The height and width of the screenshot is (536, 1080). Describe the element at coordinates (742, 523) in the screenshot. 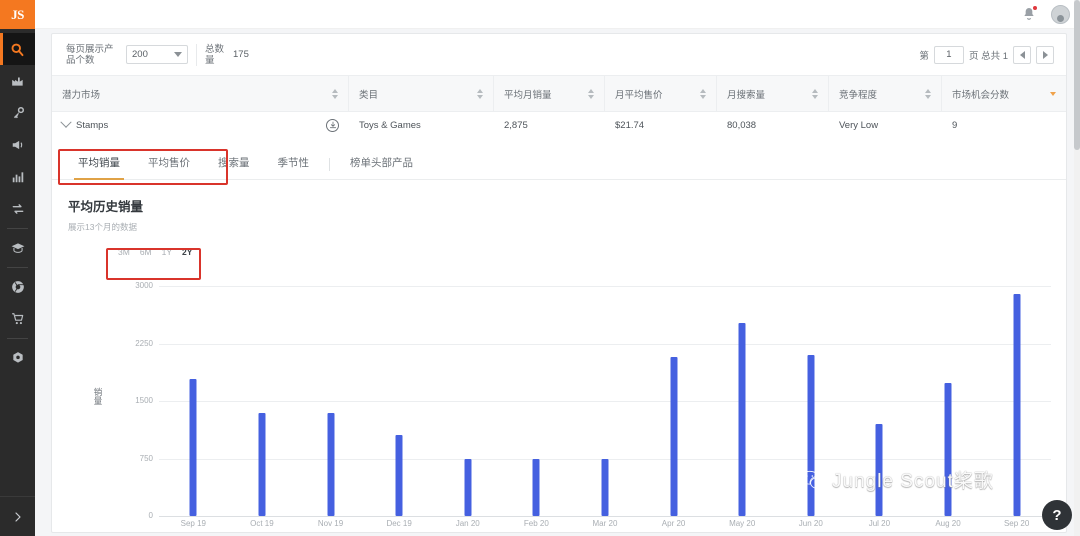

I see `chart-x-tick: May 20` at that location.